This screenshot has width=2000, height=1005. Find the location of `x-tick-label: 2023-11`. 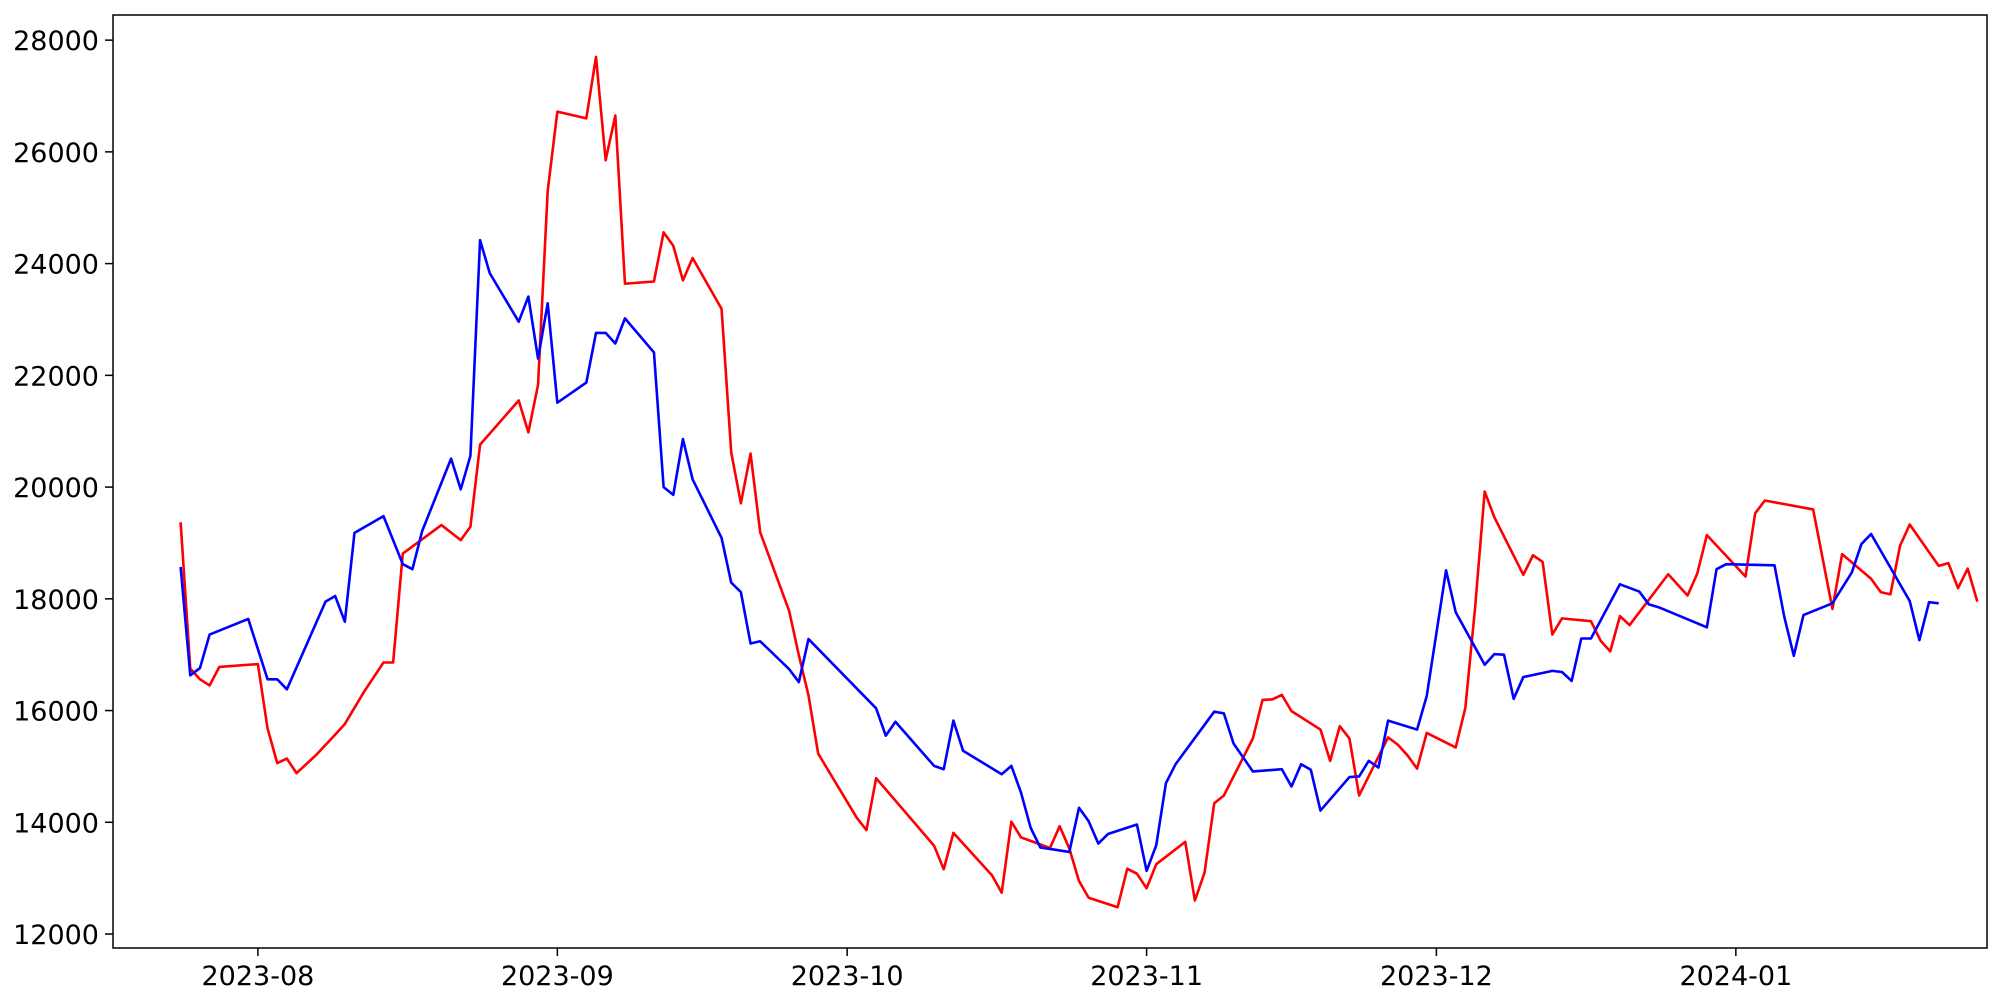

x-tick-label: 2023-11 is located at coordinates (1146, 976).